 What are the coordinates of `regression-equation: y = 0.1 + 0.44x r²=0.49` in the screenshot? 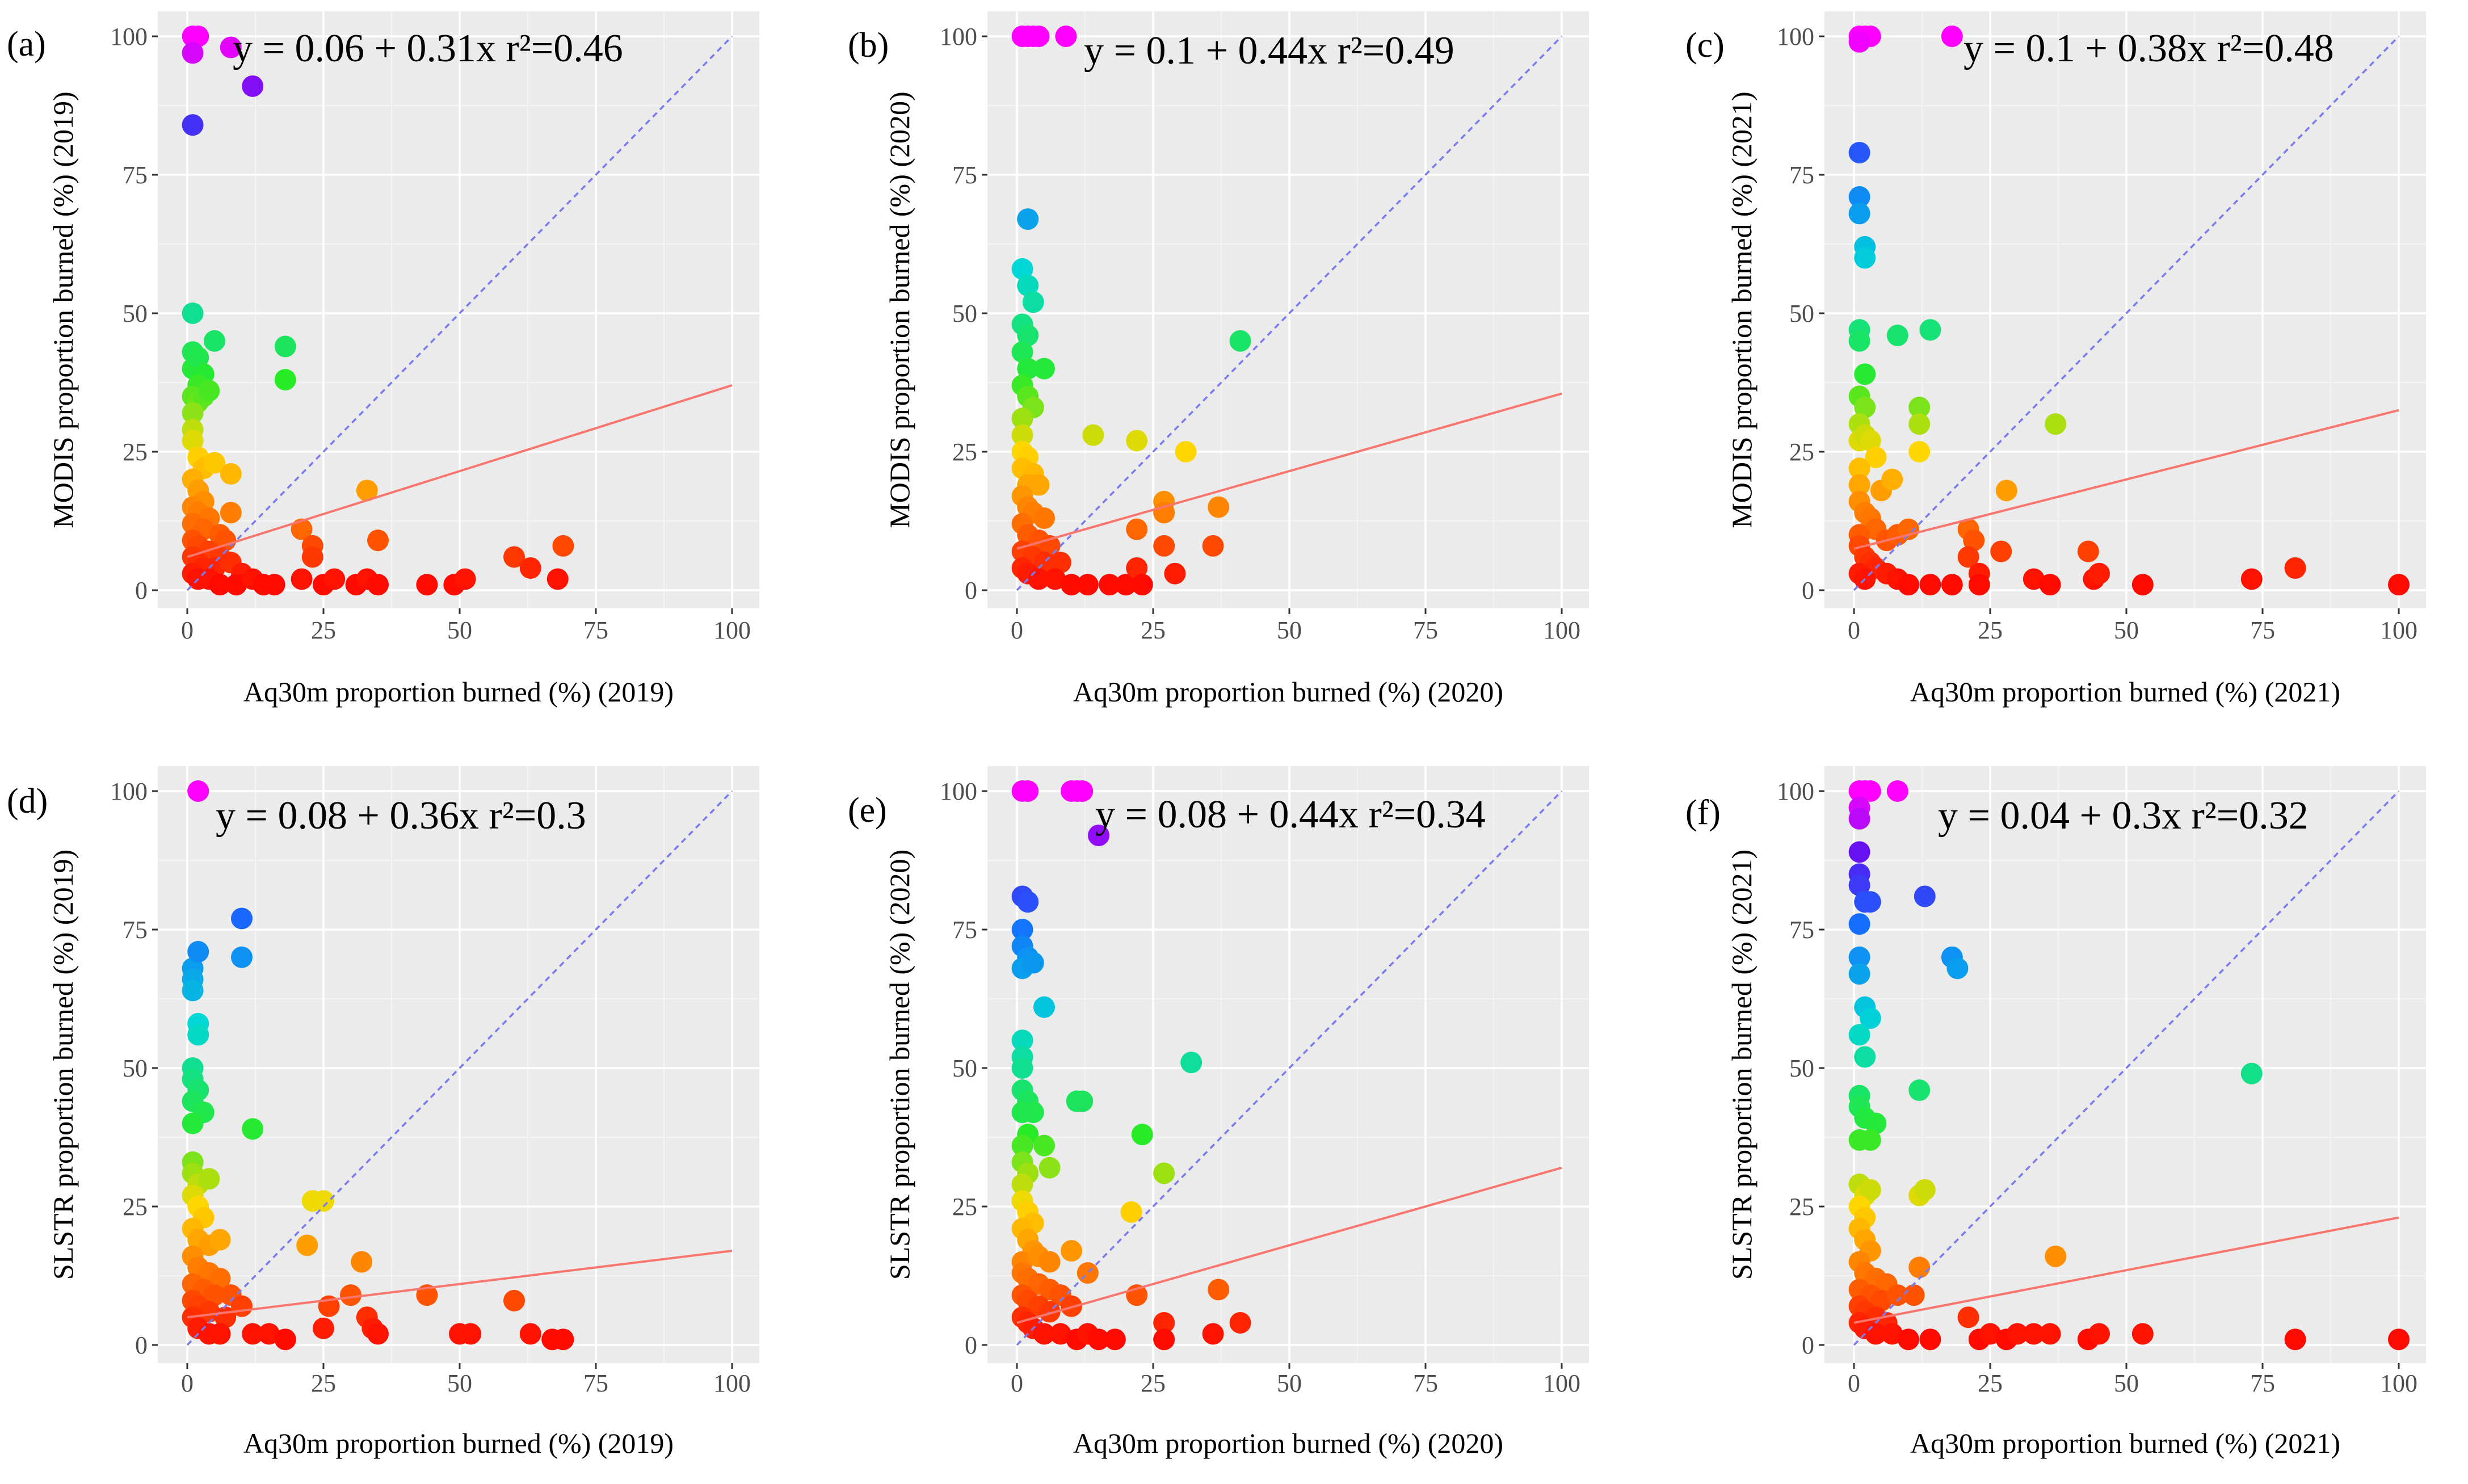 It's located at (1269, 51).